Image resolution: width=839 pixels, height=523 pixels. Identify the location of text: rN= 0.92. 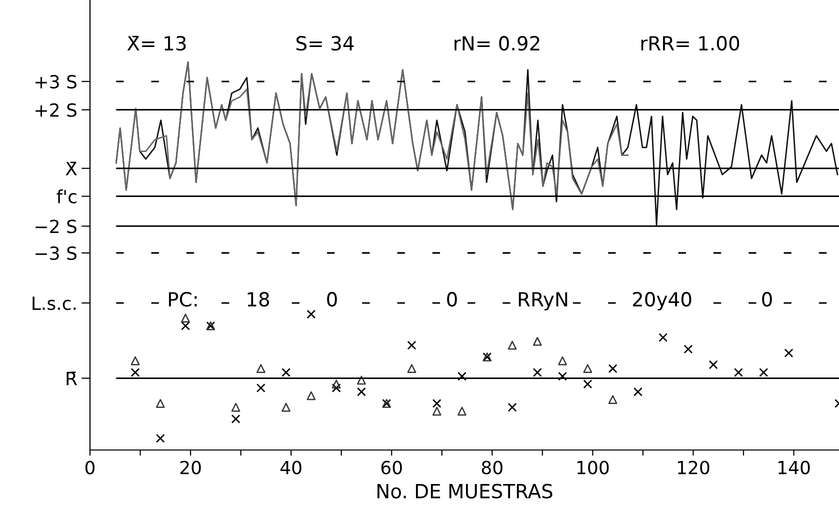
(497, 43).